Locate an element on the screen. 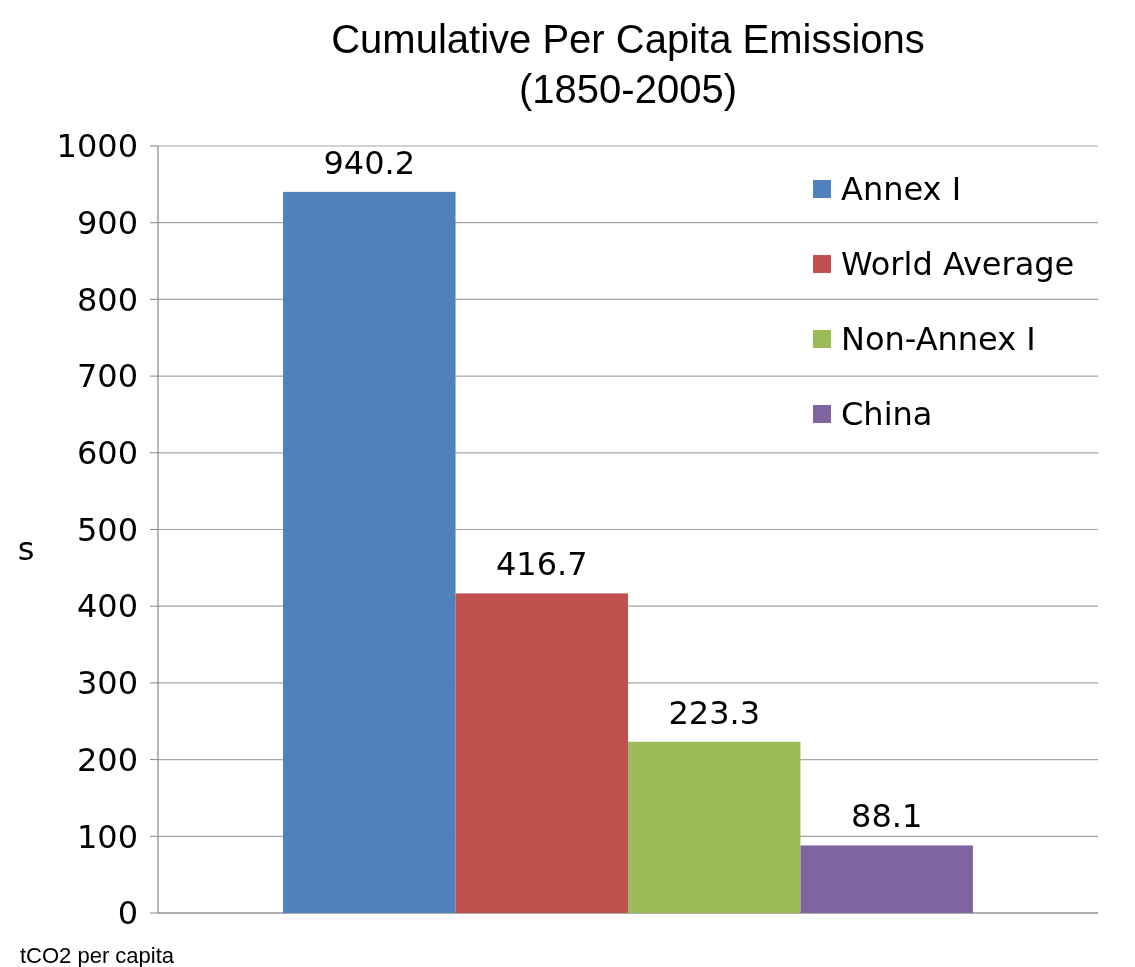 This screenshot has width=1135, height=967. y-tick-label: 0 is located at coordinates (127, 913).